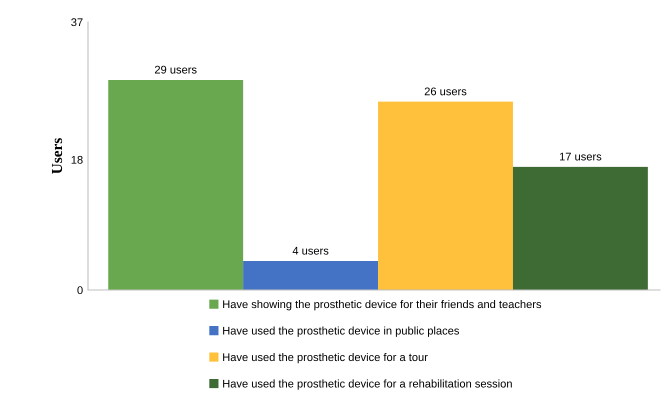  Describe the element at coordinates (581, 156) in the screenshot. I see `data-label: 17 users` at that location.